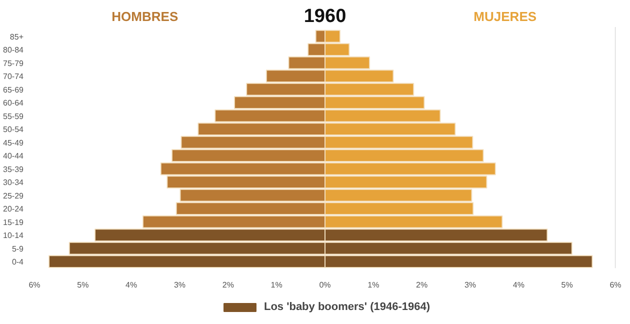  I want to click on y-tick-label: 80-84, so click(13, 50).